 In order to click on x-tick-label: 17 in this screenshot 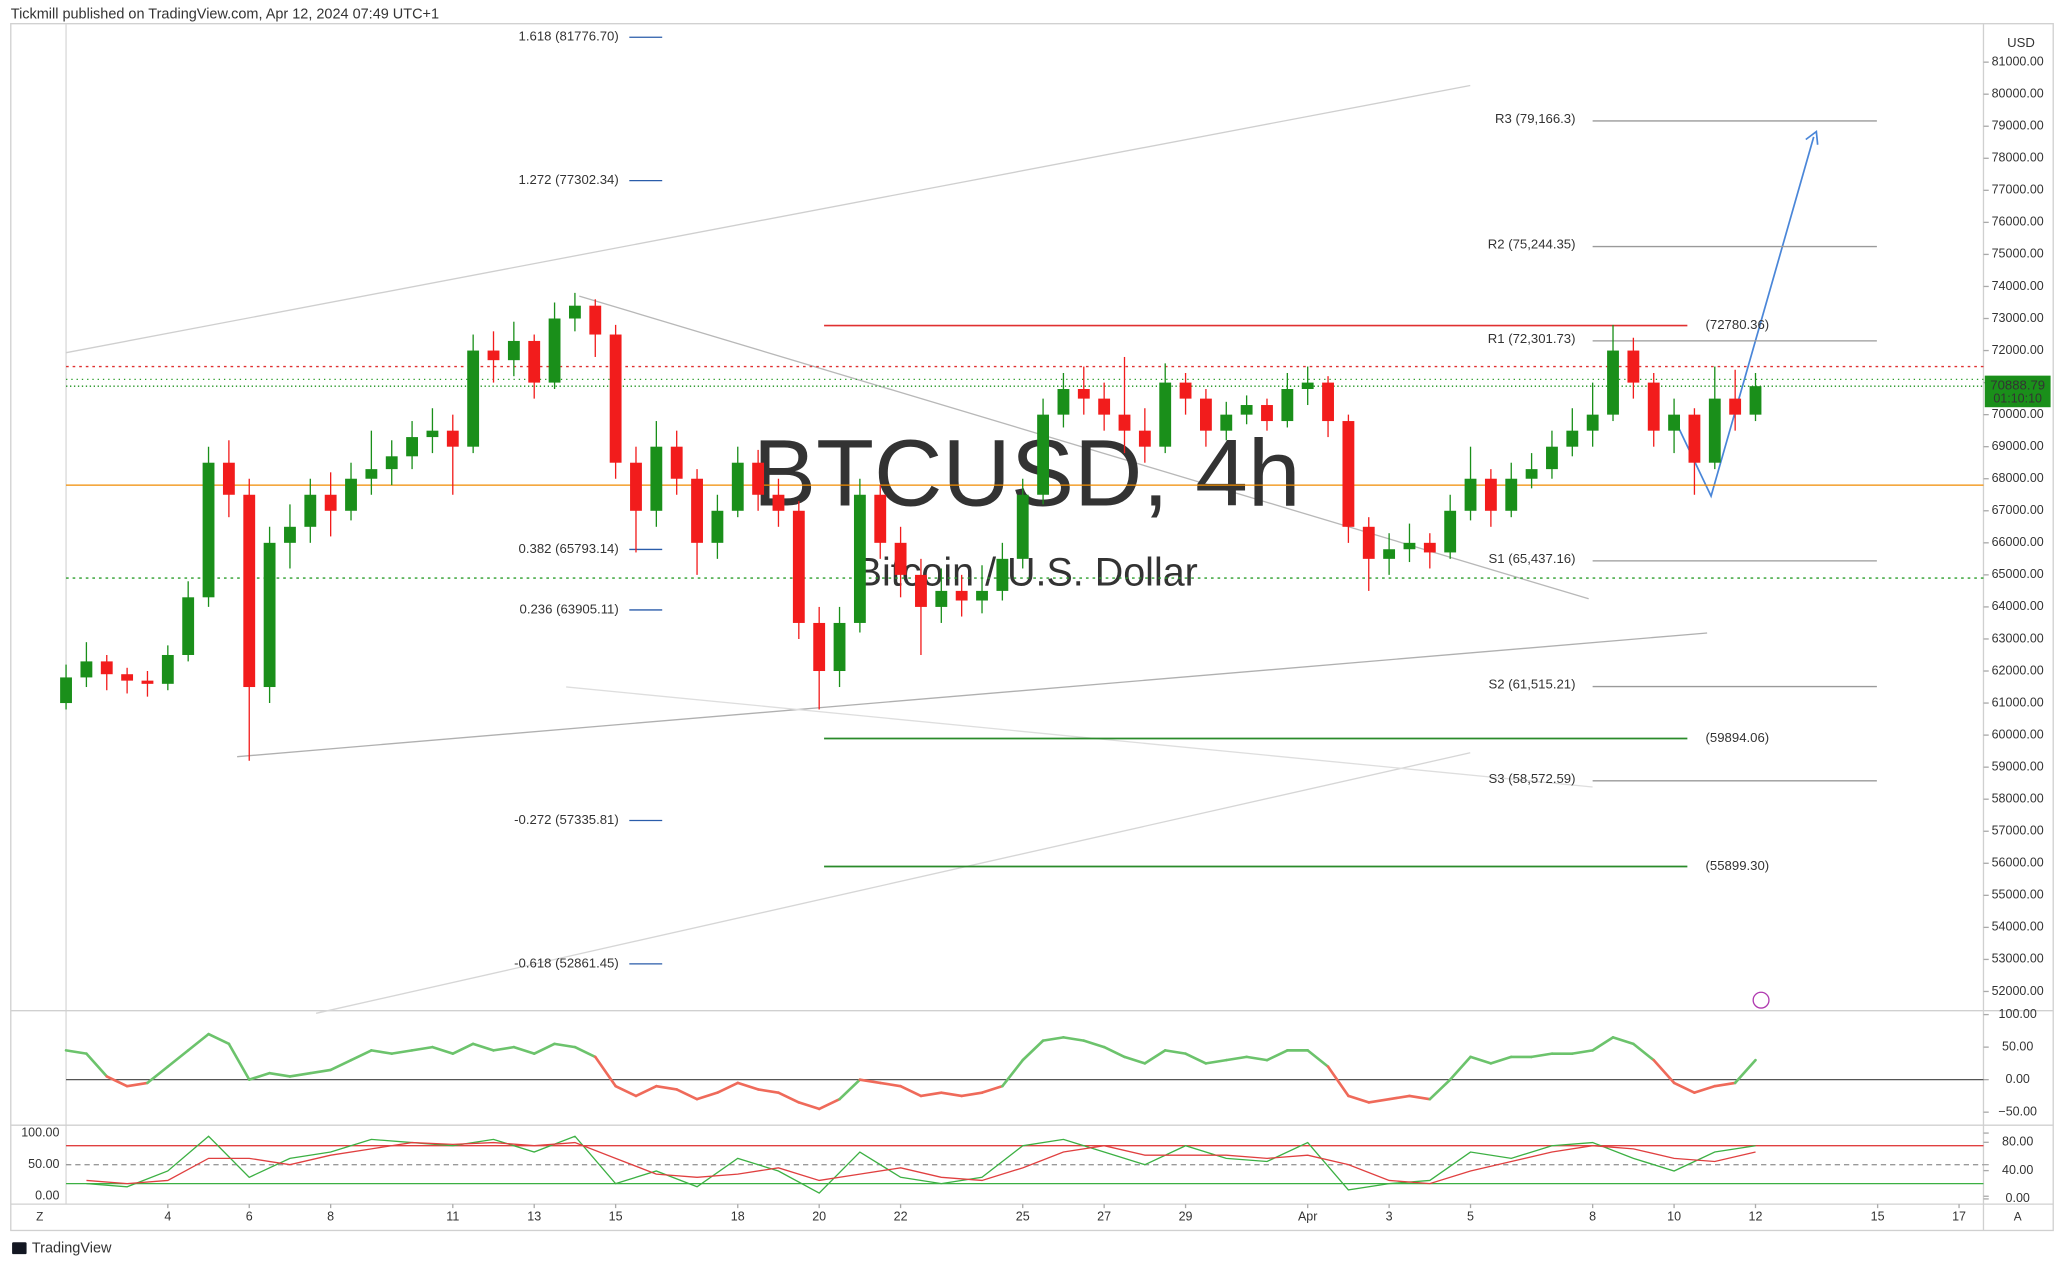, I will do `click(1959, 1217)`.